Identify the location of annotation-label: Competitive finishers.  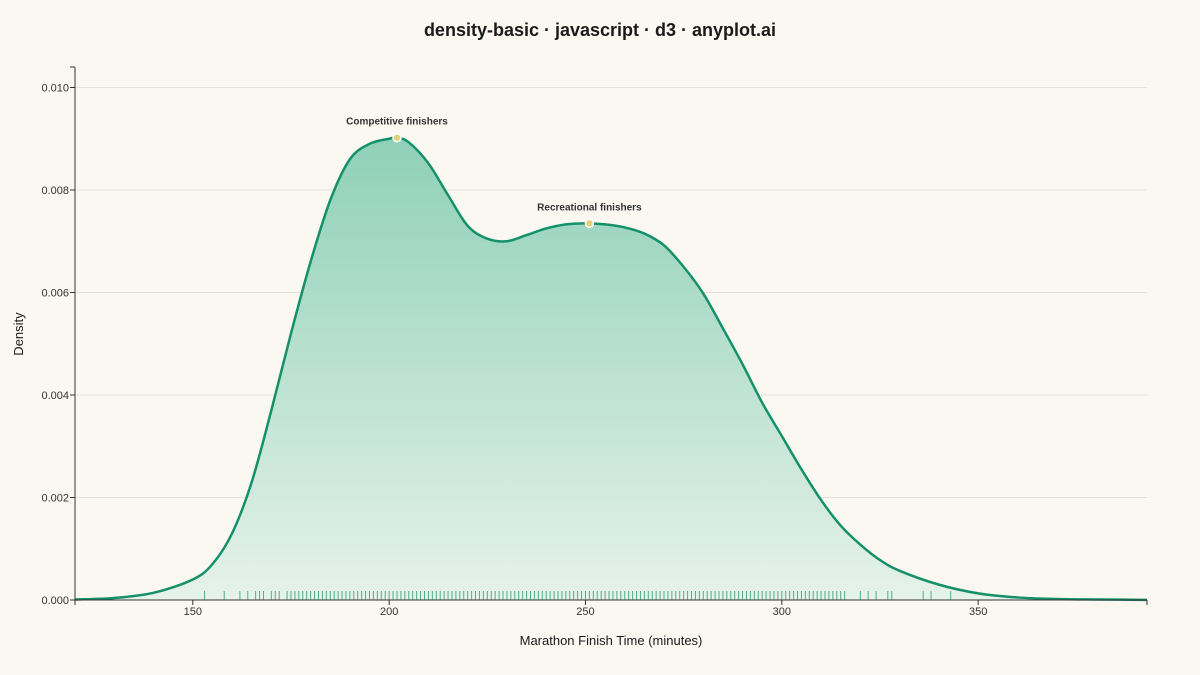
(397, 122).